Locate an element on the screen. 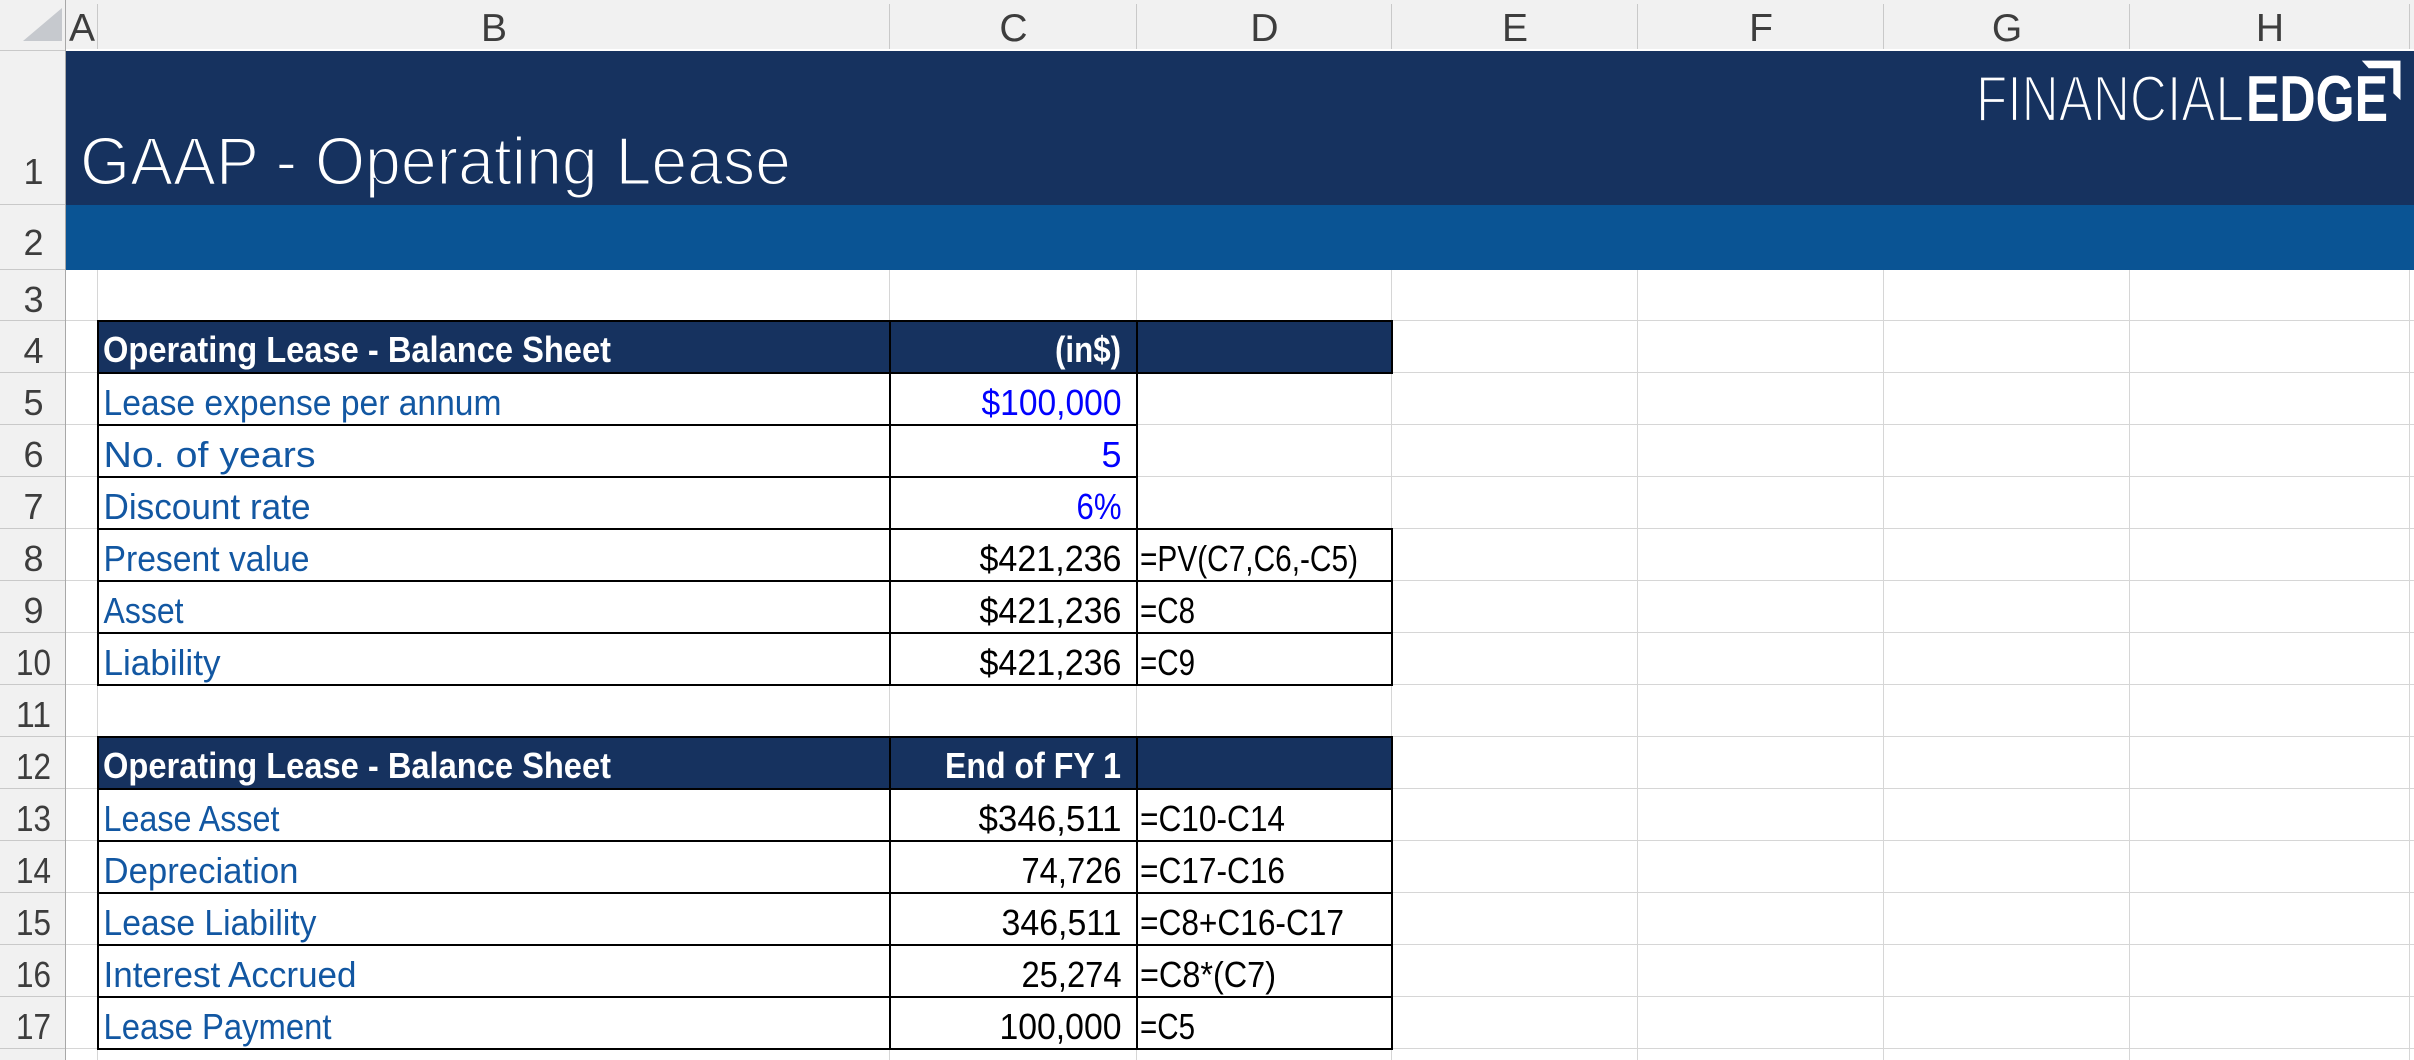  svg-text: Lease Payment is located at coordinates (218, 1026).